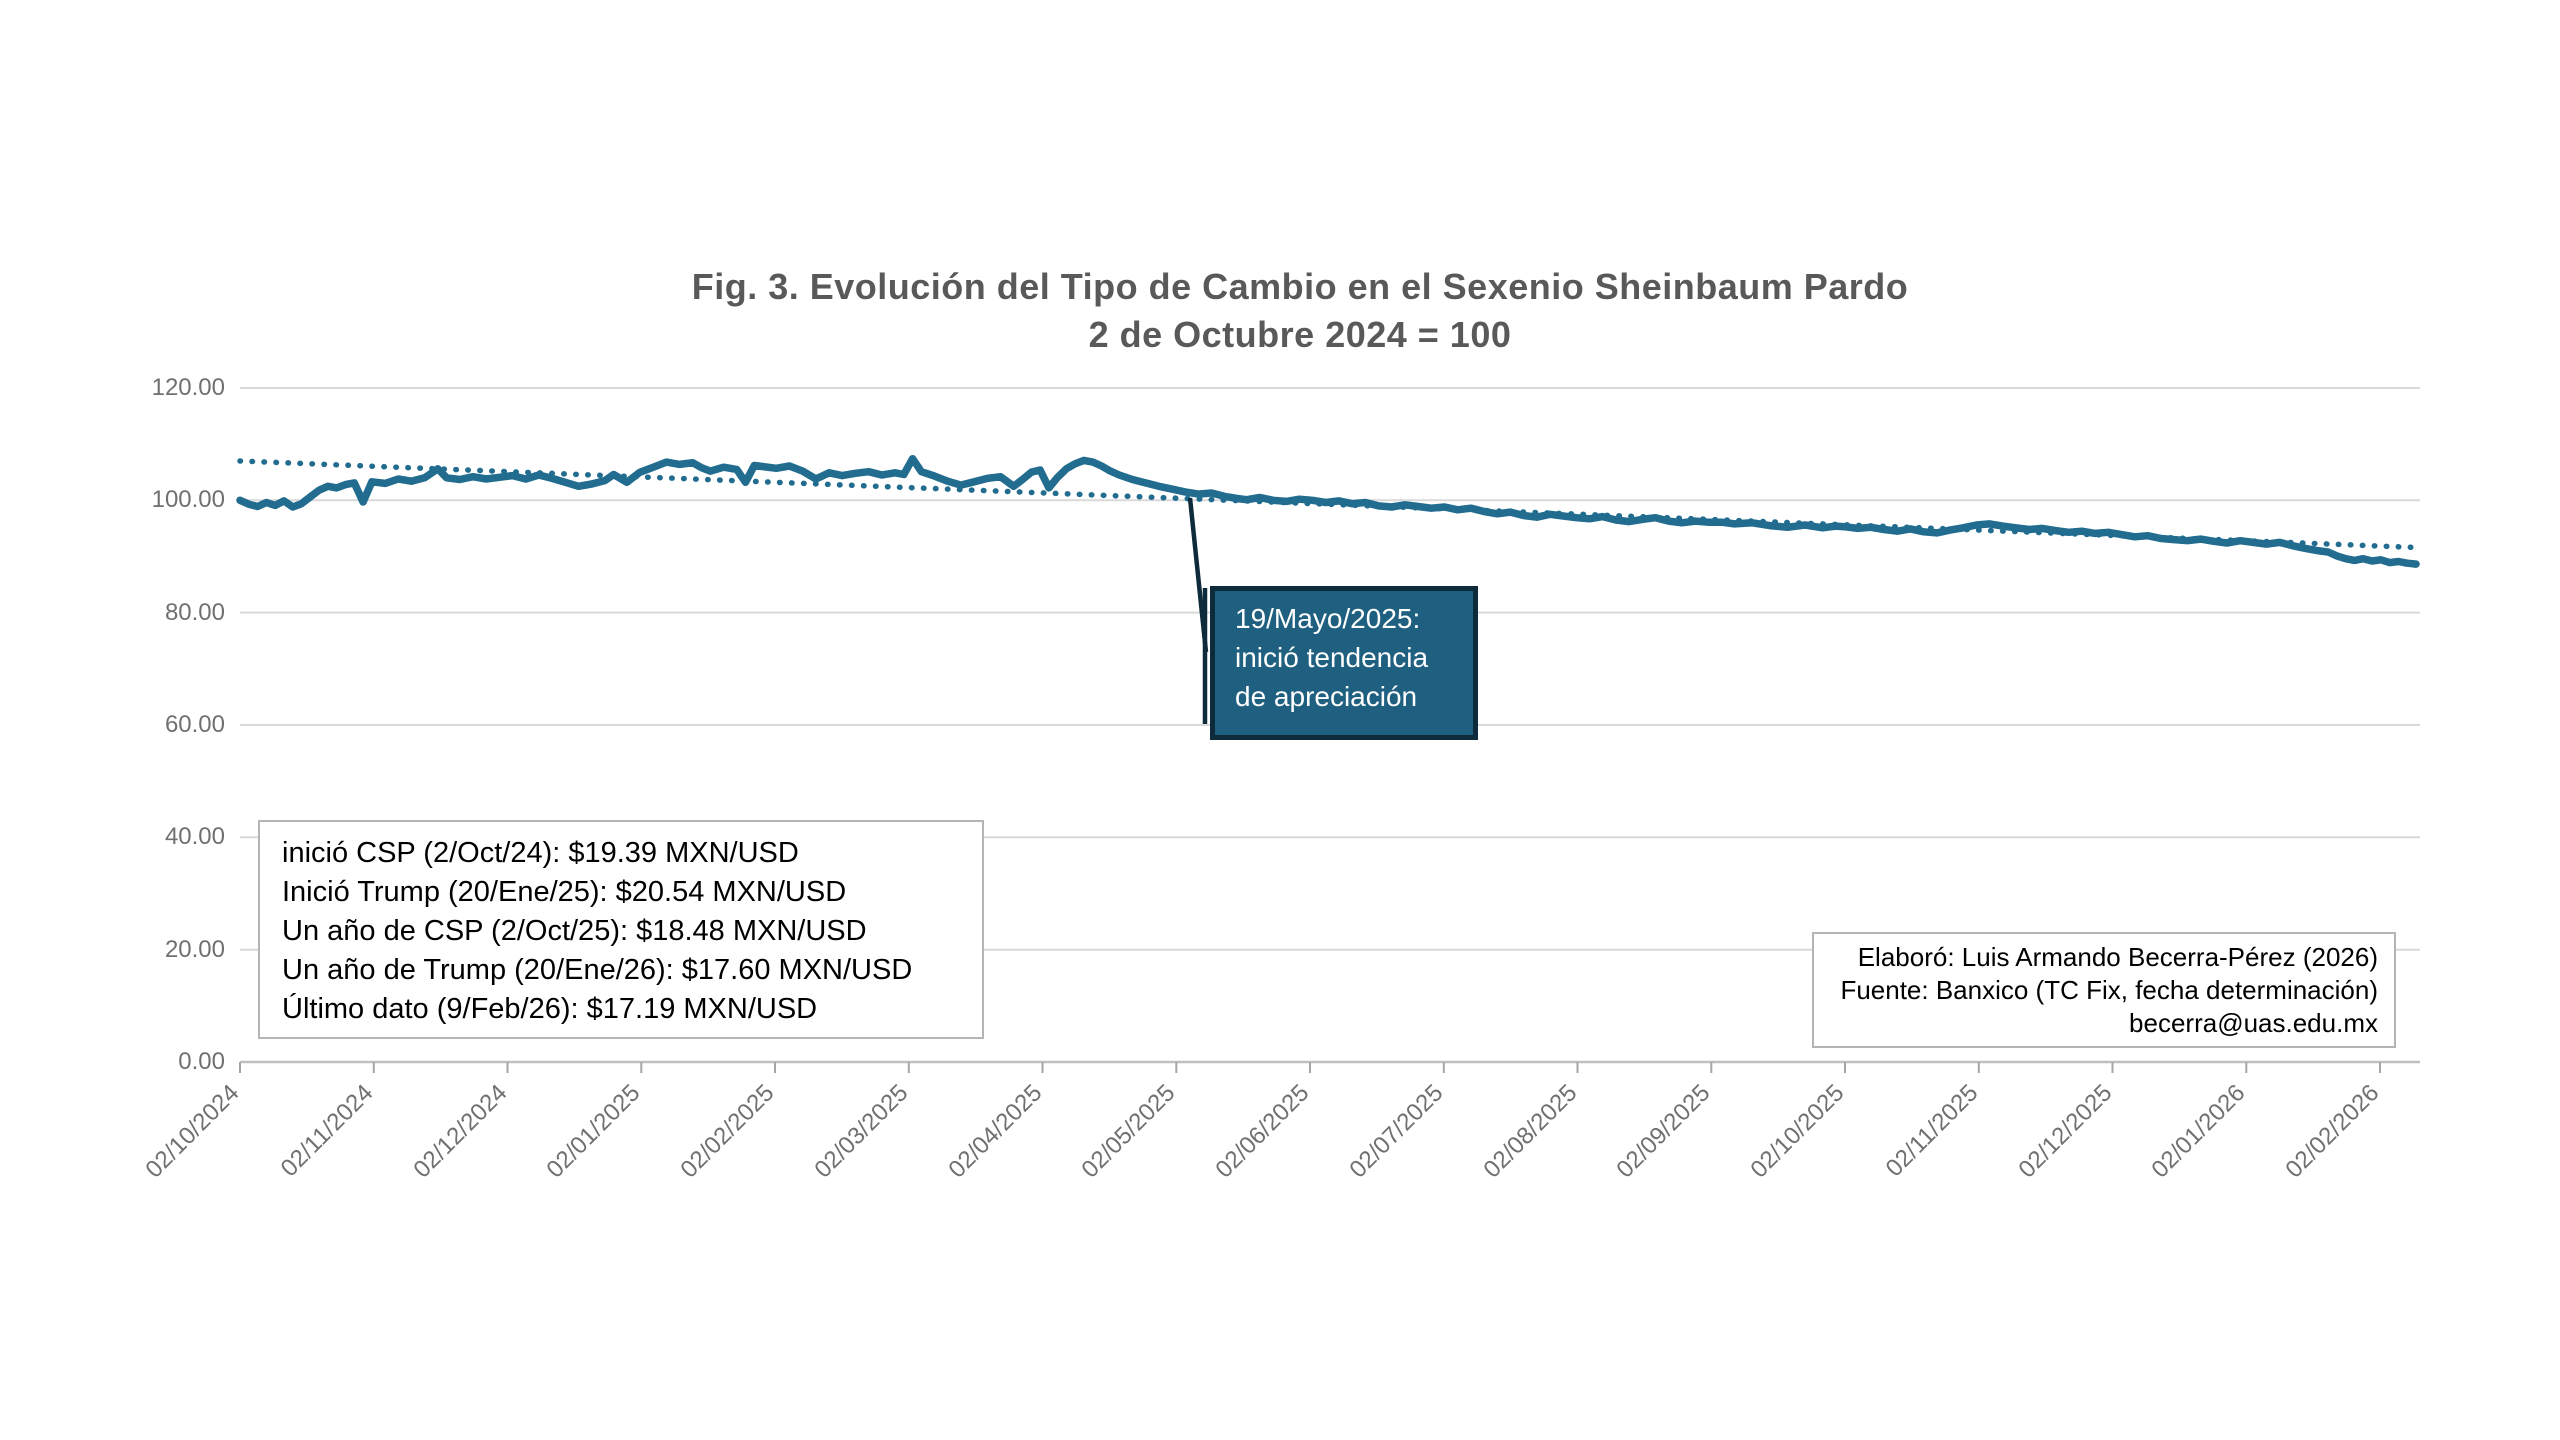  What do you see at coordinates (574, 931) in the screenshot?
I see `key-value-line: Un año de CSP (2/Oct/25): $18.48 MXN/USD` at bounding box center [574, 931].